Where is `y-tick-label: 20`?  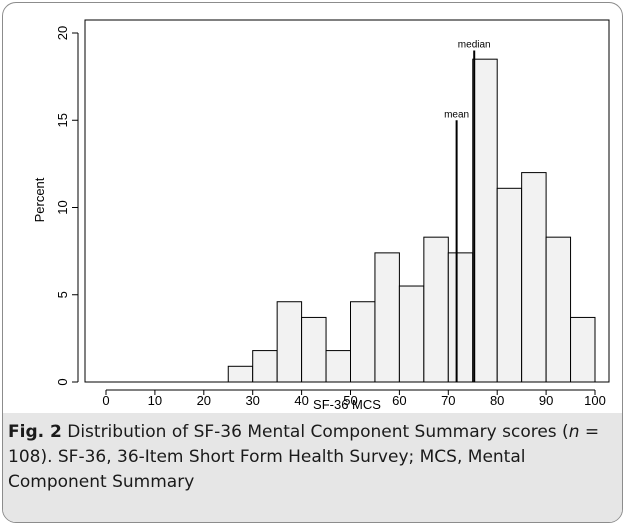 y-tick-label: 20 is located at coordinates (62, 33).